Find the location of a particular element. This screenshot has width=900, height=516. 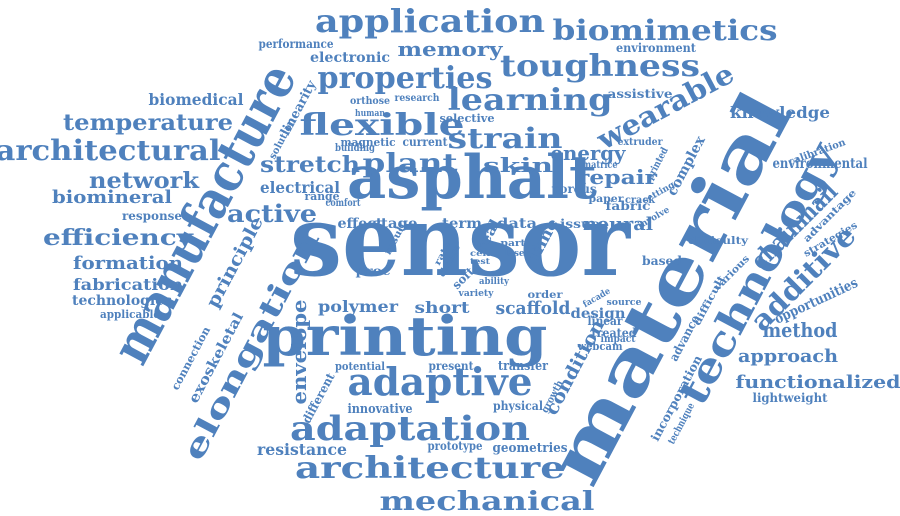

word-term: term is located at coordinates (462, 224).